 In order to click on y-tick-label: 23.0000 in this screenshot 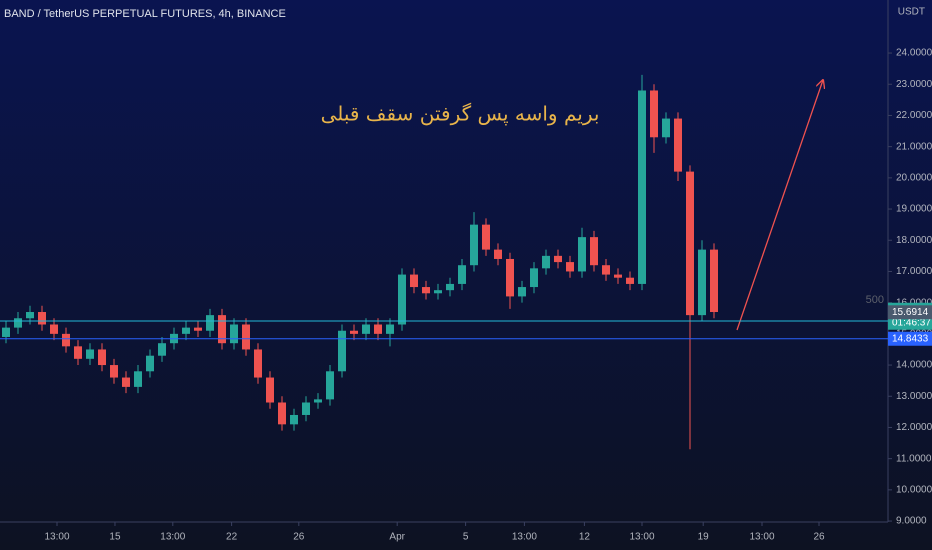, I will do `click(914, 84)`.